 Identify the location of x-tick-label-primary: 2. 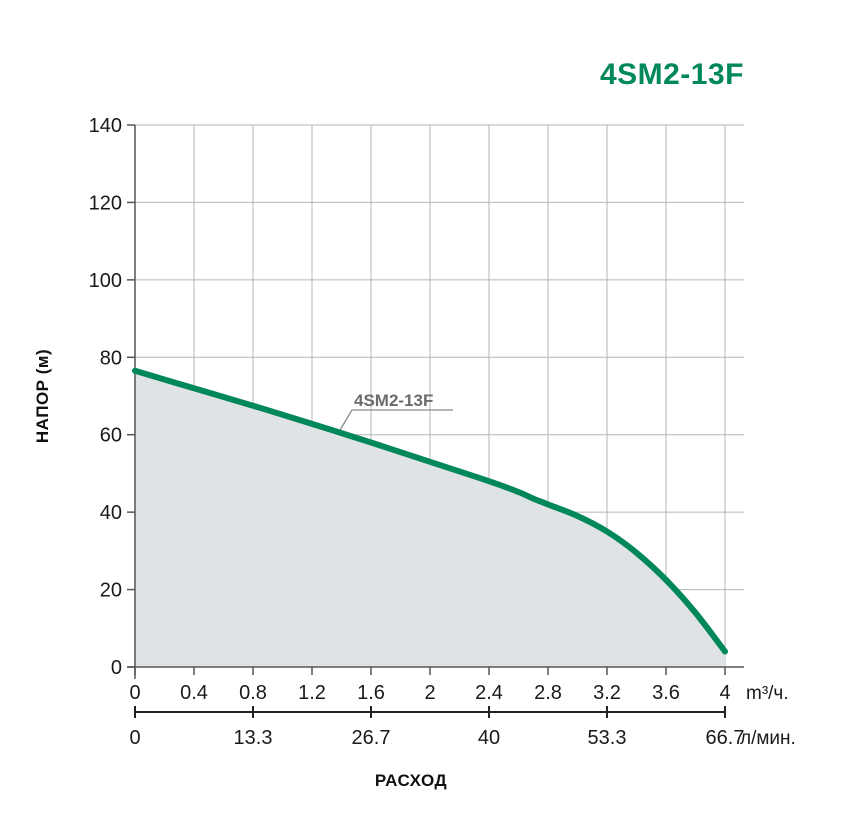
(429, 693).